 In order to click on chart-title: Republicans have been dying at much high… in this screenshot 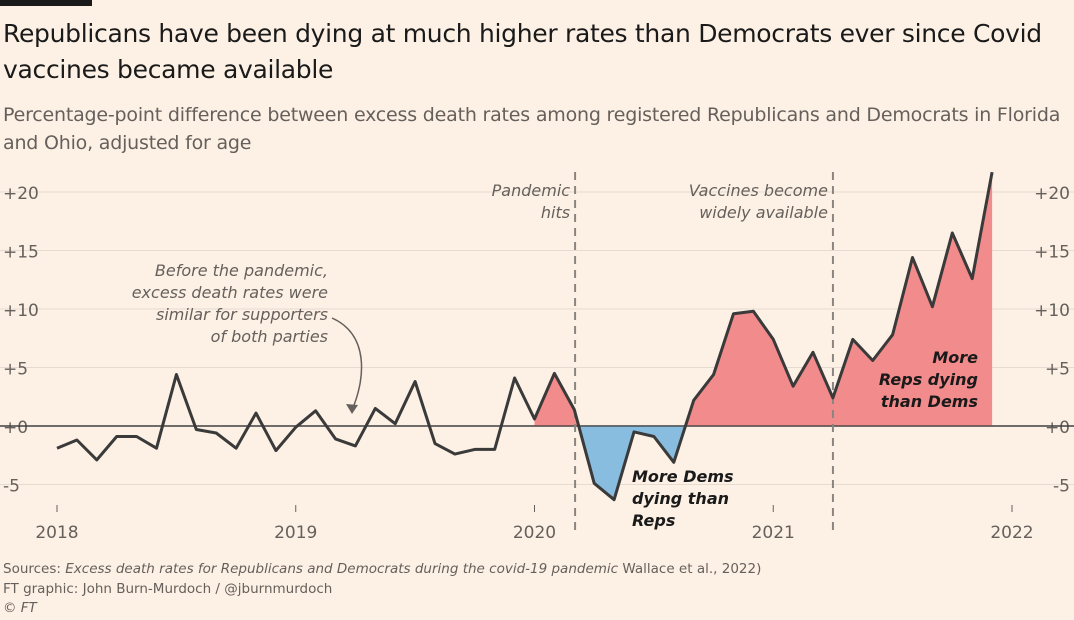, I will do `click(522, 51)`.